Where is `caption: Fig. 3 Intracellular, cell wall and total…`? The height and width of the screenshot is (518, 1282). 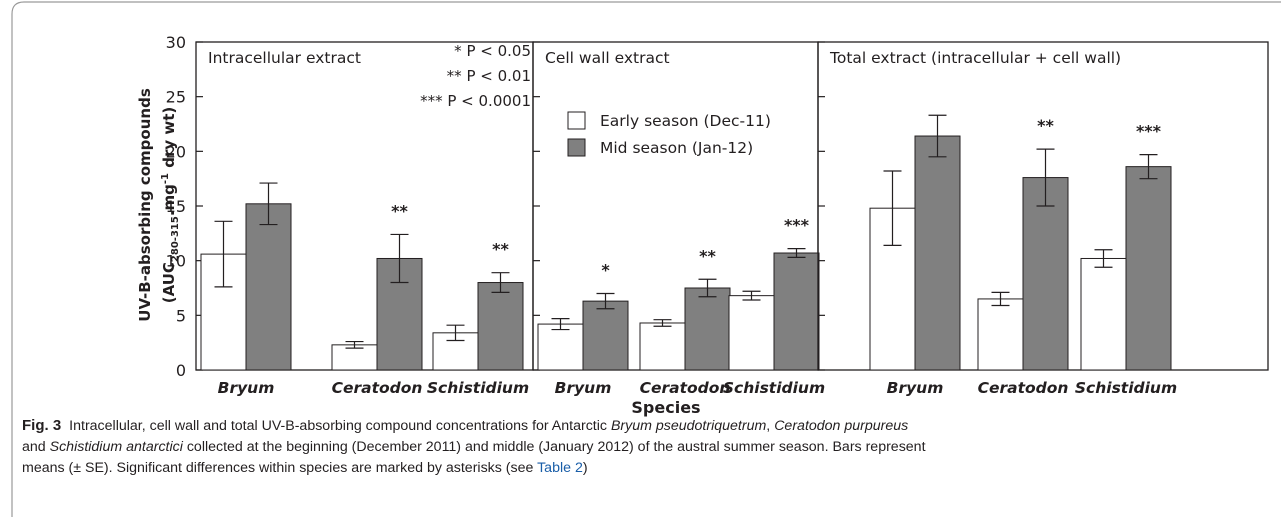 caption: Fig. 3 Intracellular, cell wall and total… is located at coordinates (647, 447).